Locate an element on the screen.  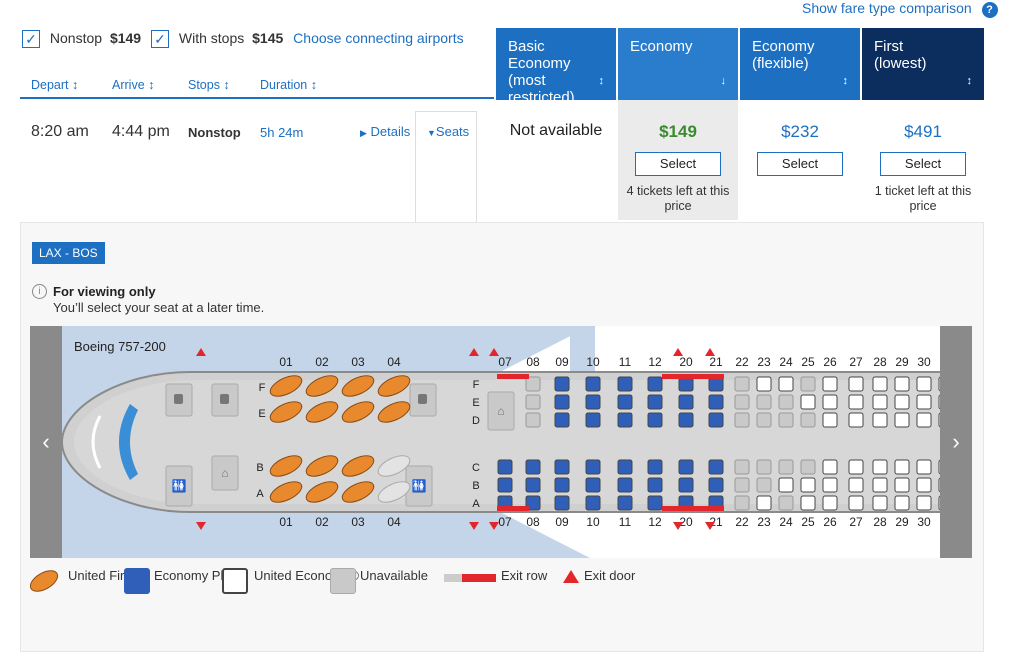
first-row-label-bottom: 04 is located at coordinates (394, 522).